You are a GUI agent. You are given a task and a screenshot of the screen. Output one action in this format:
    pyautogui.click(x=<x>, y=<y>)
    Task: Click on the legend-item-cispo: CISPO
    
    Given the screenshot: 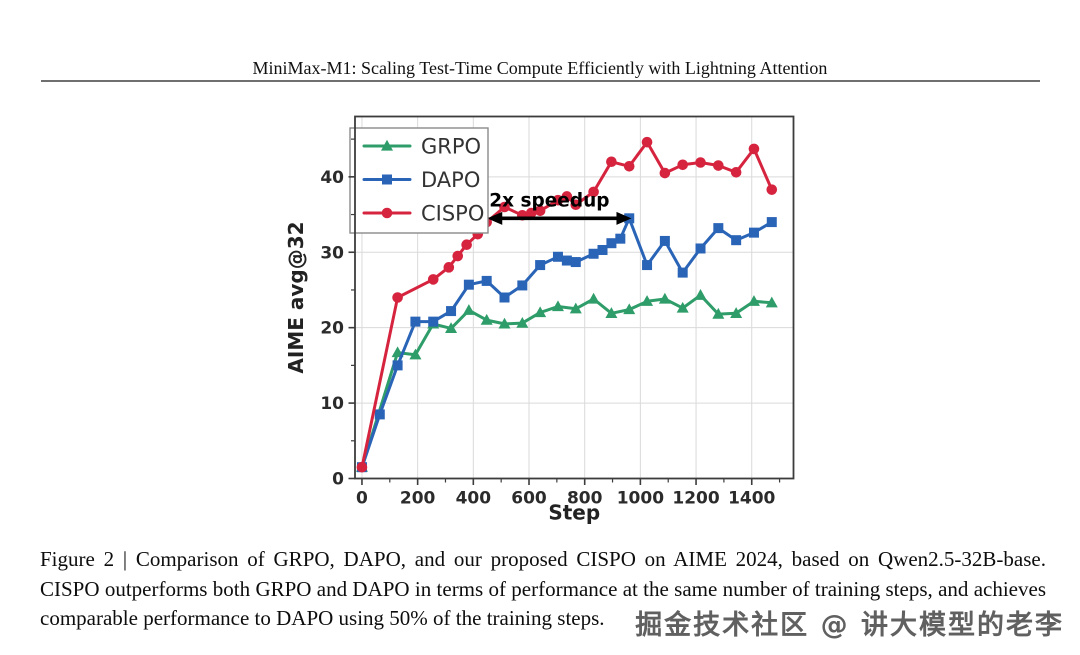 What is the action you would take?
    pyautogui.click(x=423, y=214)
    